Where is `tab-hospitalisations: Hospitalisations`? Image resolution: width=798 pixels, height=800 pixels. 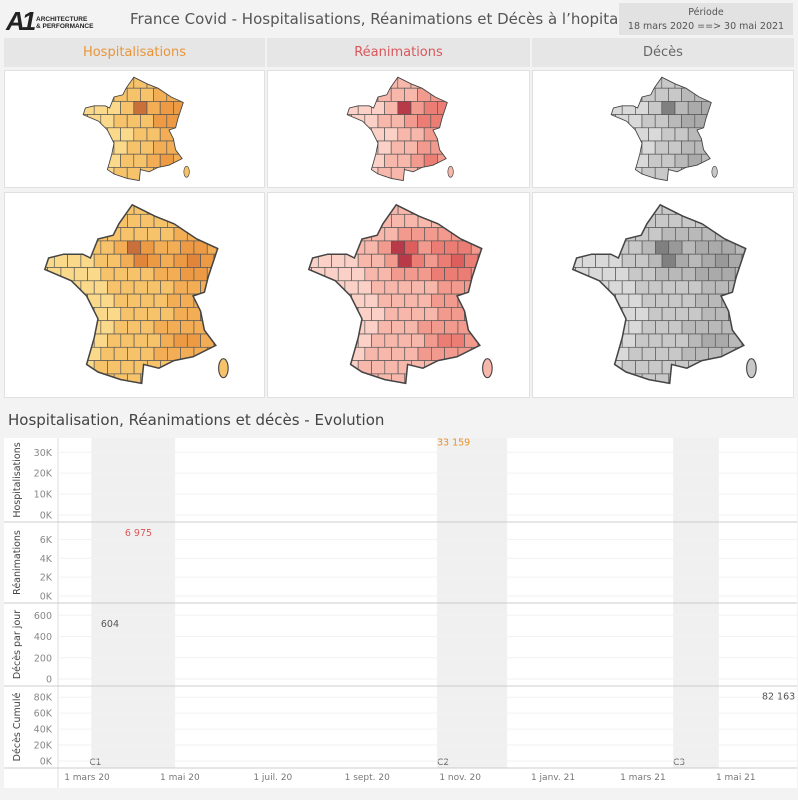 tab-hospitalisations: Hospitalisations is located at coordinates (134, 52).